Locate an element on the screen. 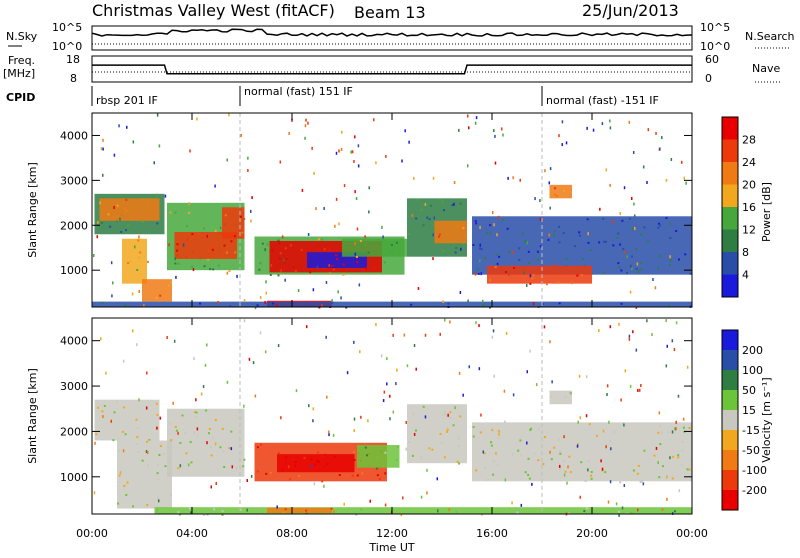 The height and width of the screenshot is (558, 800). colorbar-tick-label: 20 is located at coordinates (749, 185).